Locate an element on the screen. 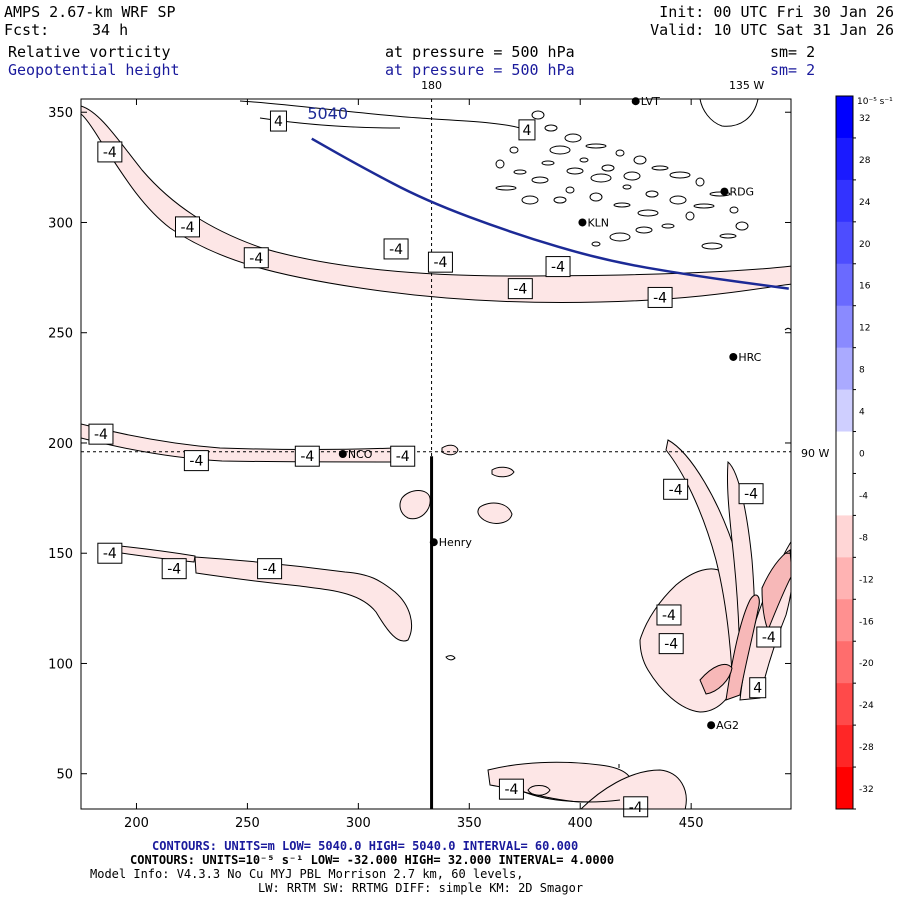 This screenshot has width=900, height=900. station-label-hrc: HRC is located at coordinates (749, 357).